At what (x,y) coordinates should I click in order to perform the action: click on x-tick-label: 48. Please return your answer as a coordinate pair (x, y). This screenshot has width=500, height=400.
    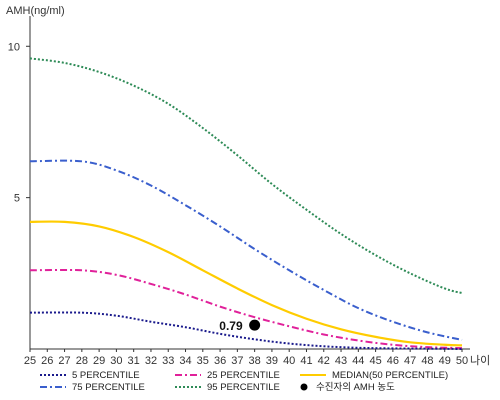
    Looking at the image, I should click on (427, 361).